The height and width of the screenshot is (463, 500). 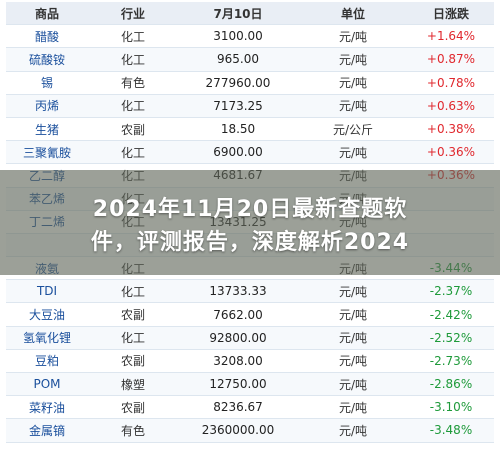 What do you see at coordinates (451, 361) in the screenshot?
I see `change-cell: -2.73%` at bounding box center [451, 361].